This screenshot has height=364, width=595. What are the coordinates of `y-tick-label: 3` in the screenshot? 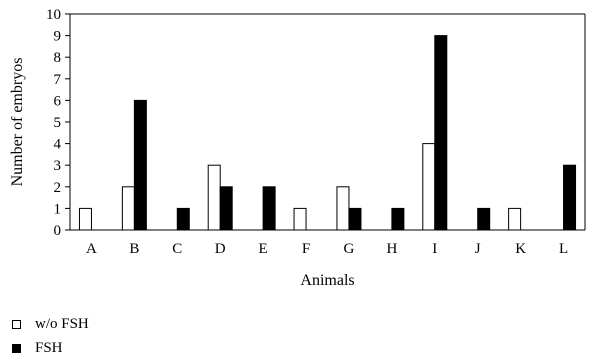 It's located at (58, 166).